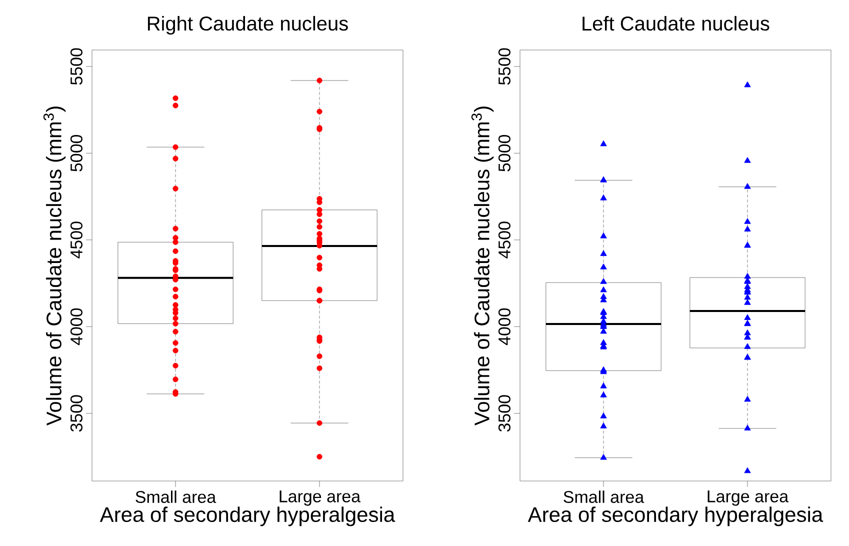 This screenshot has width=849, height=546. I want to click on chart-title: Left Caudate nucleus, so click(676, 23).